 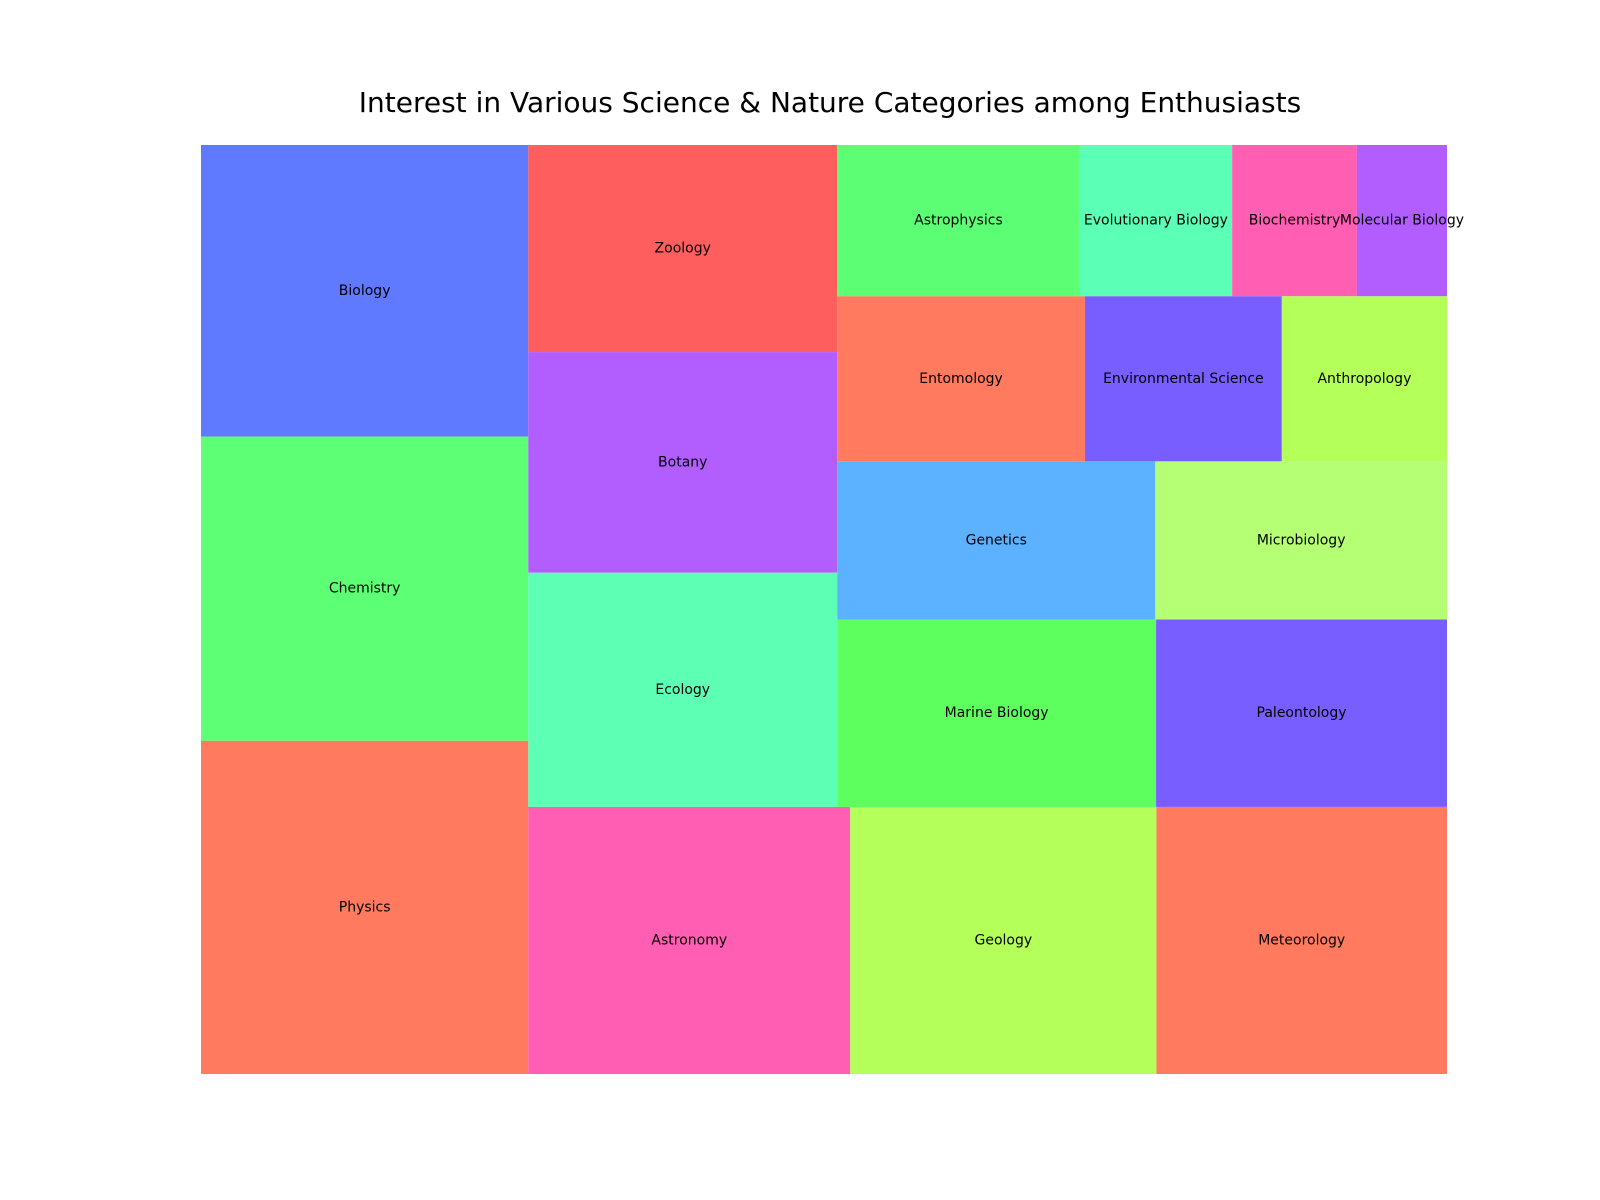 I want to click on treemap-label-biochemistry: Biochemistry, so click(x=1295, y=221).